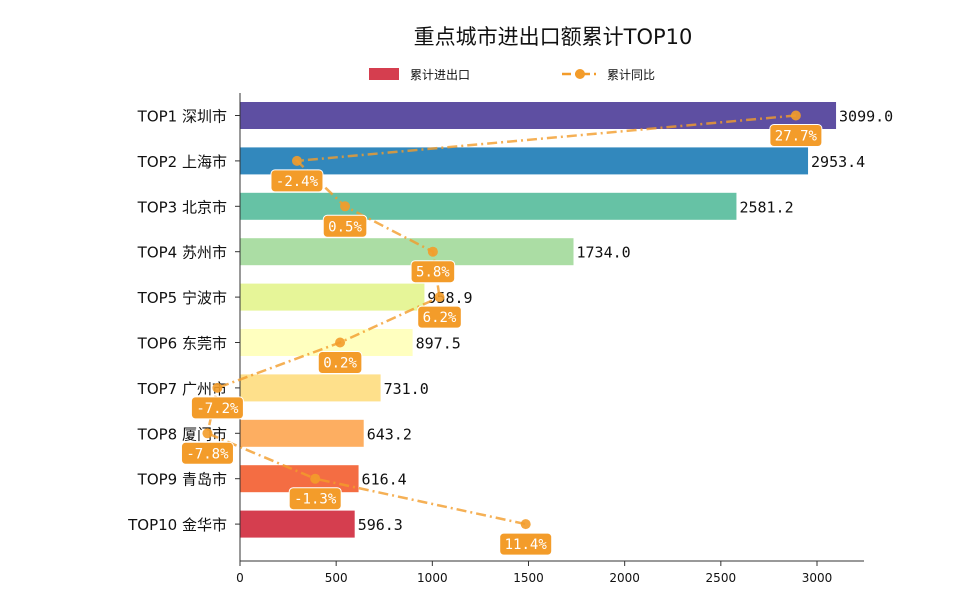  I want to click on yoy-label-text: 0.2%, so click(340, 364).